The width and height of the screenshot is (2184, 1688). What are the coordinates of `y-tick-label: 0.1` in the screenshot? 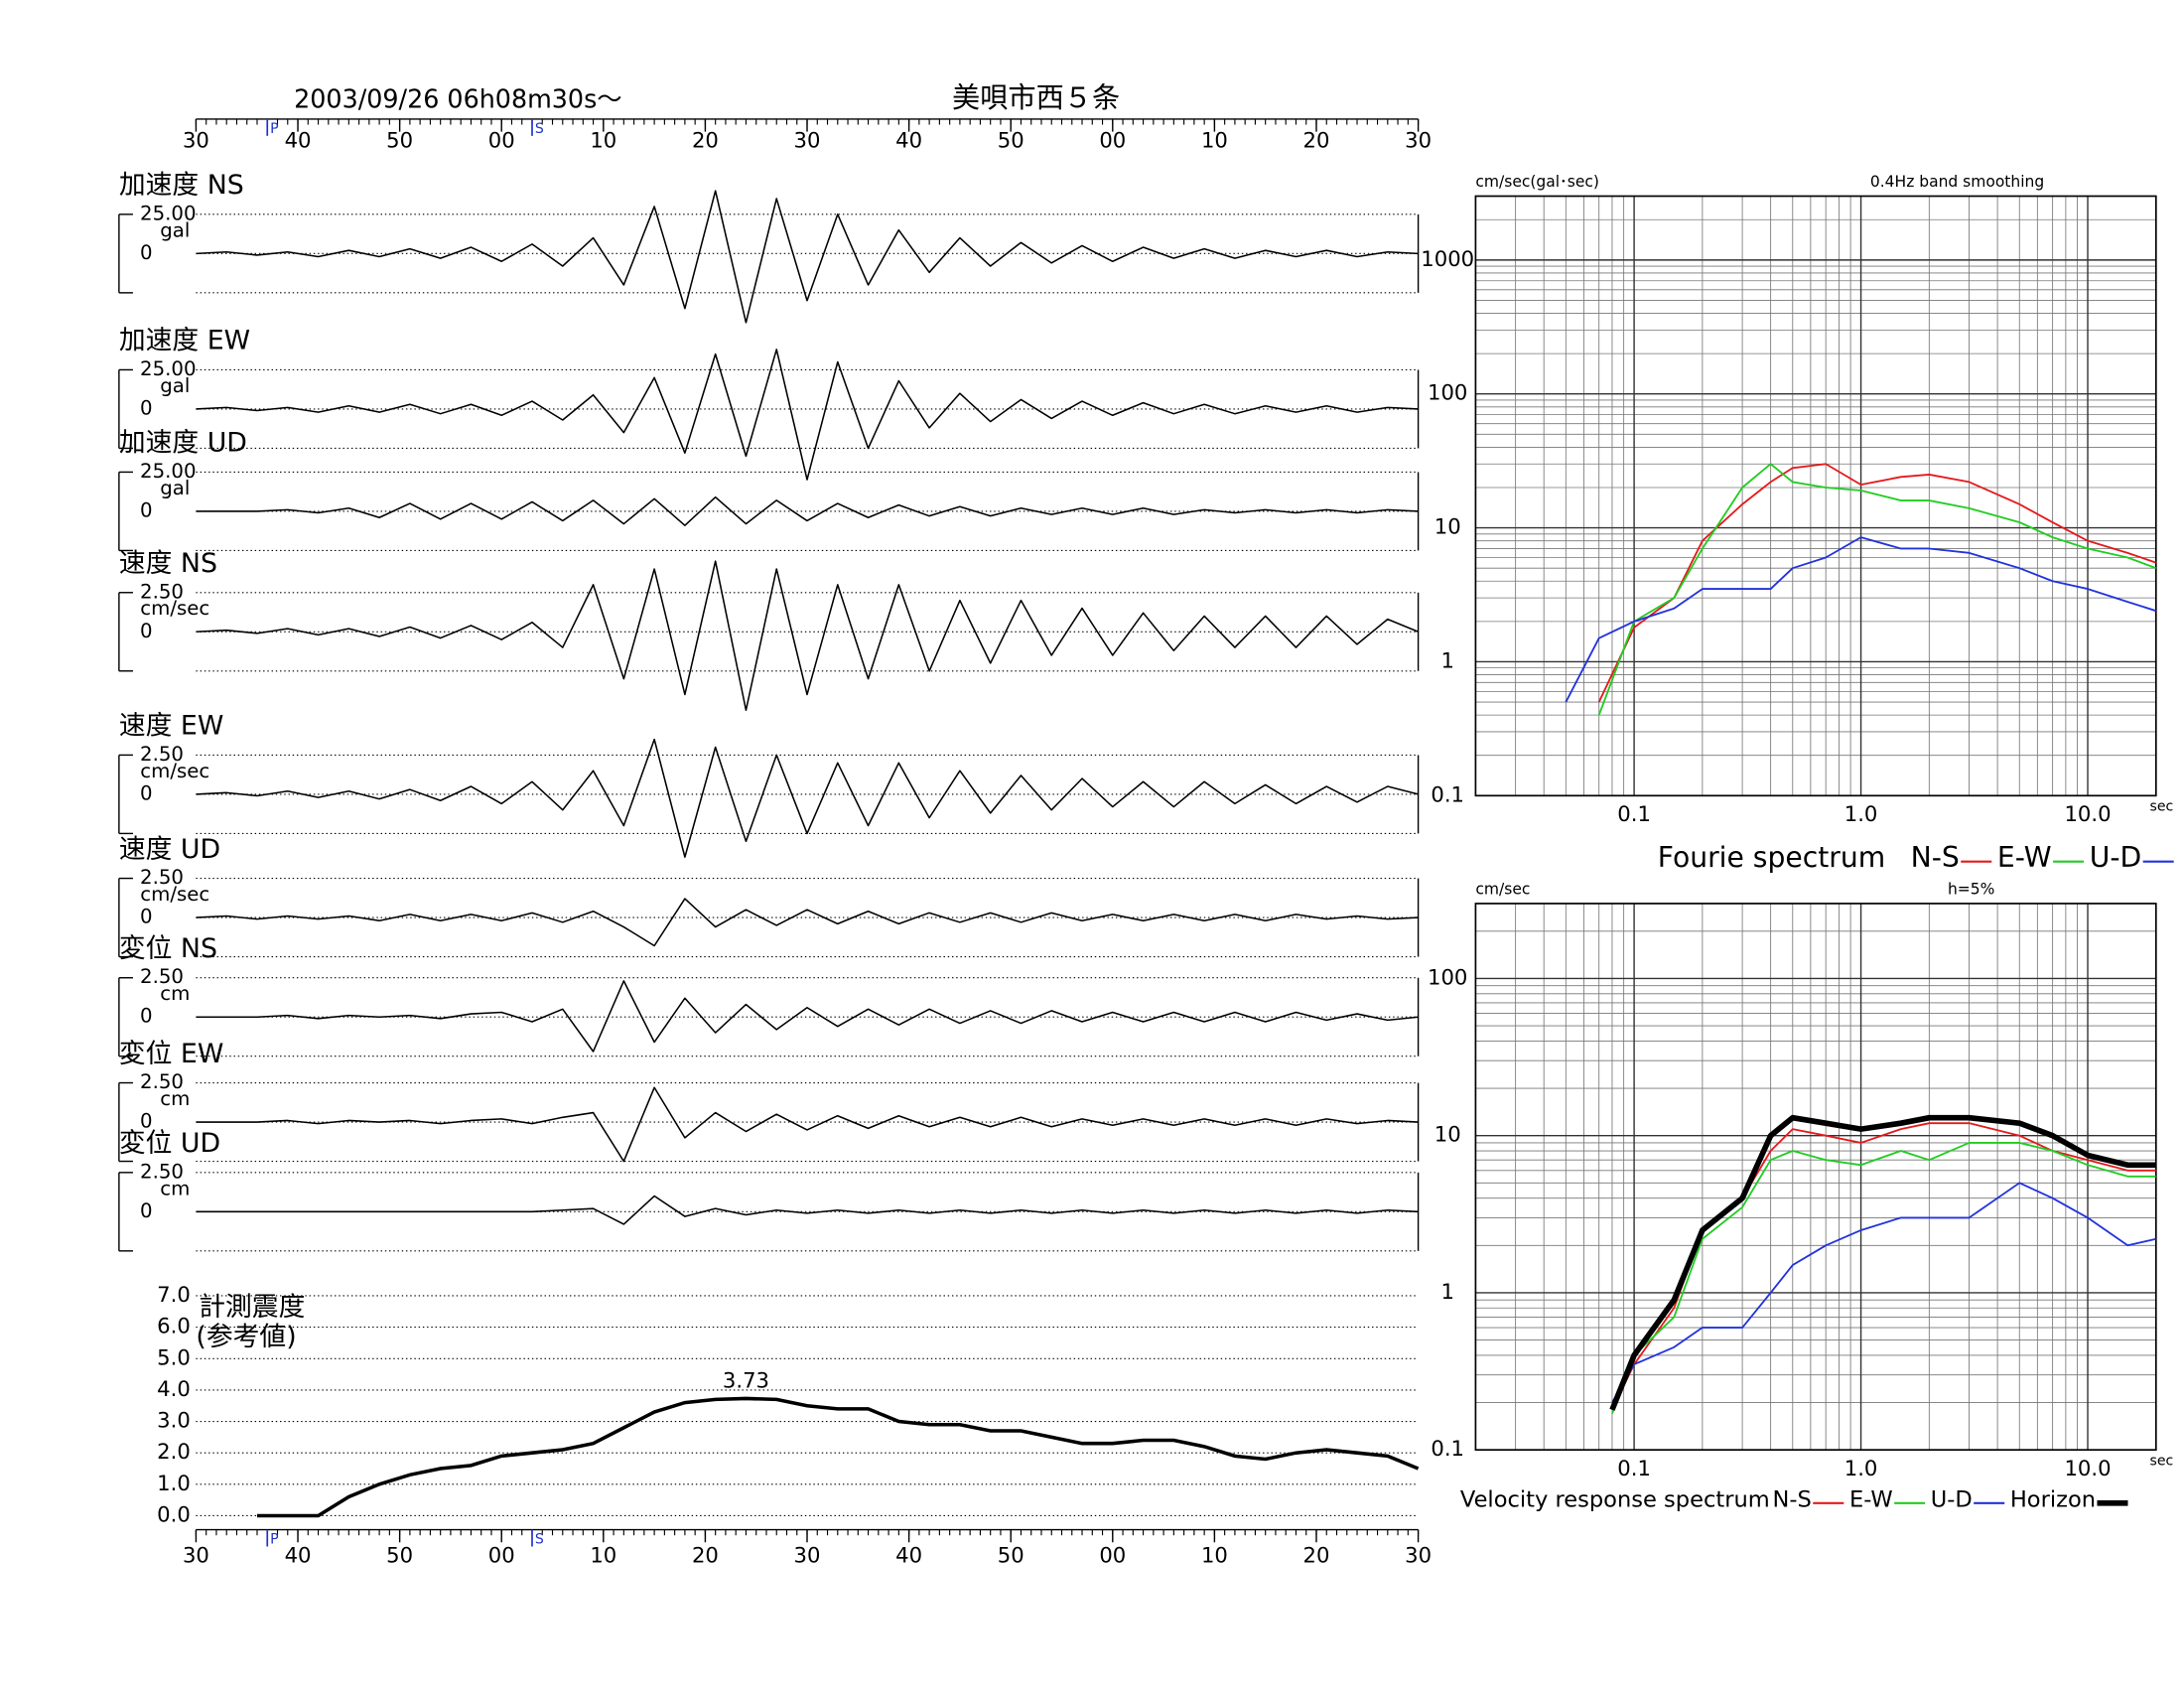 It's located at (1447, 1448).